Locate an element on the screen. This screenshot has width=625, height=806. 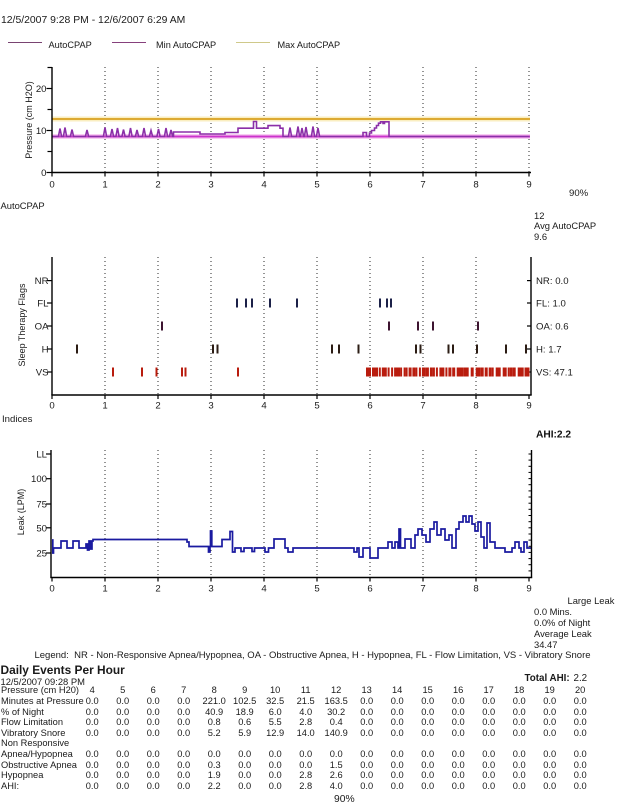
svg-text: H: 1.7 is located at coordinates (549, 350).